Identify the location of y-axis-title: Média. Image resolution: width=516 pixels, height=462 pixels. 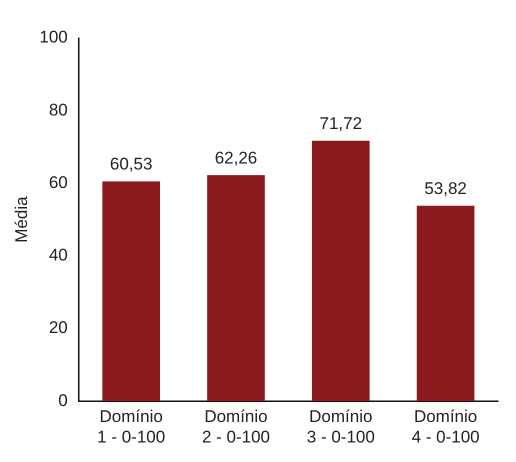
(21, 219).